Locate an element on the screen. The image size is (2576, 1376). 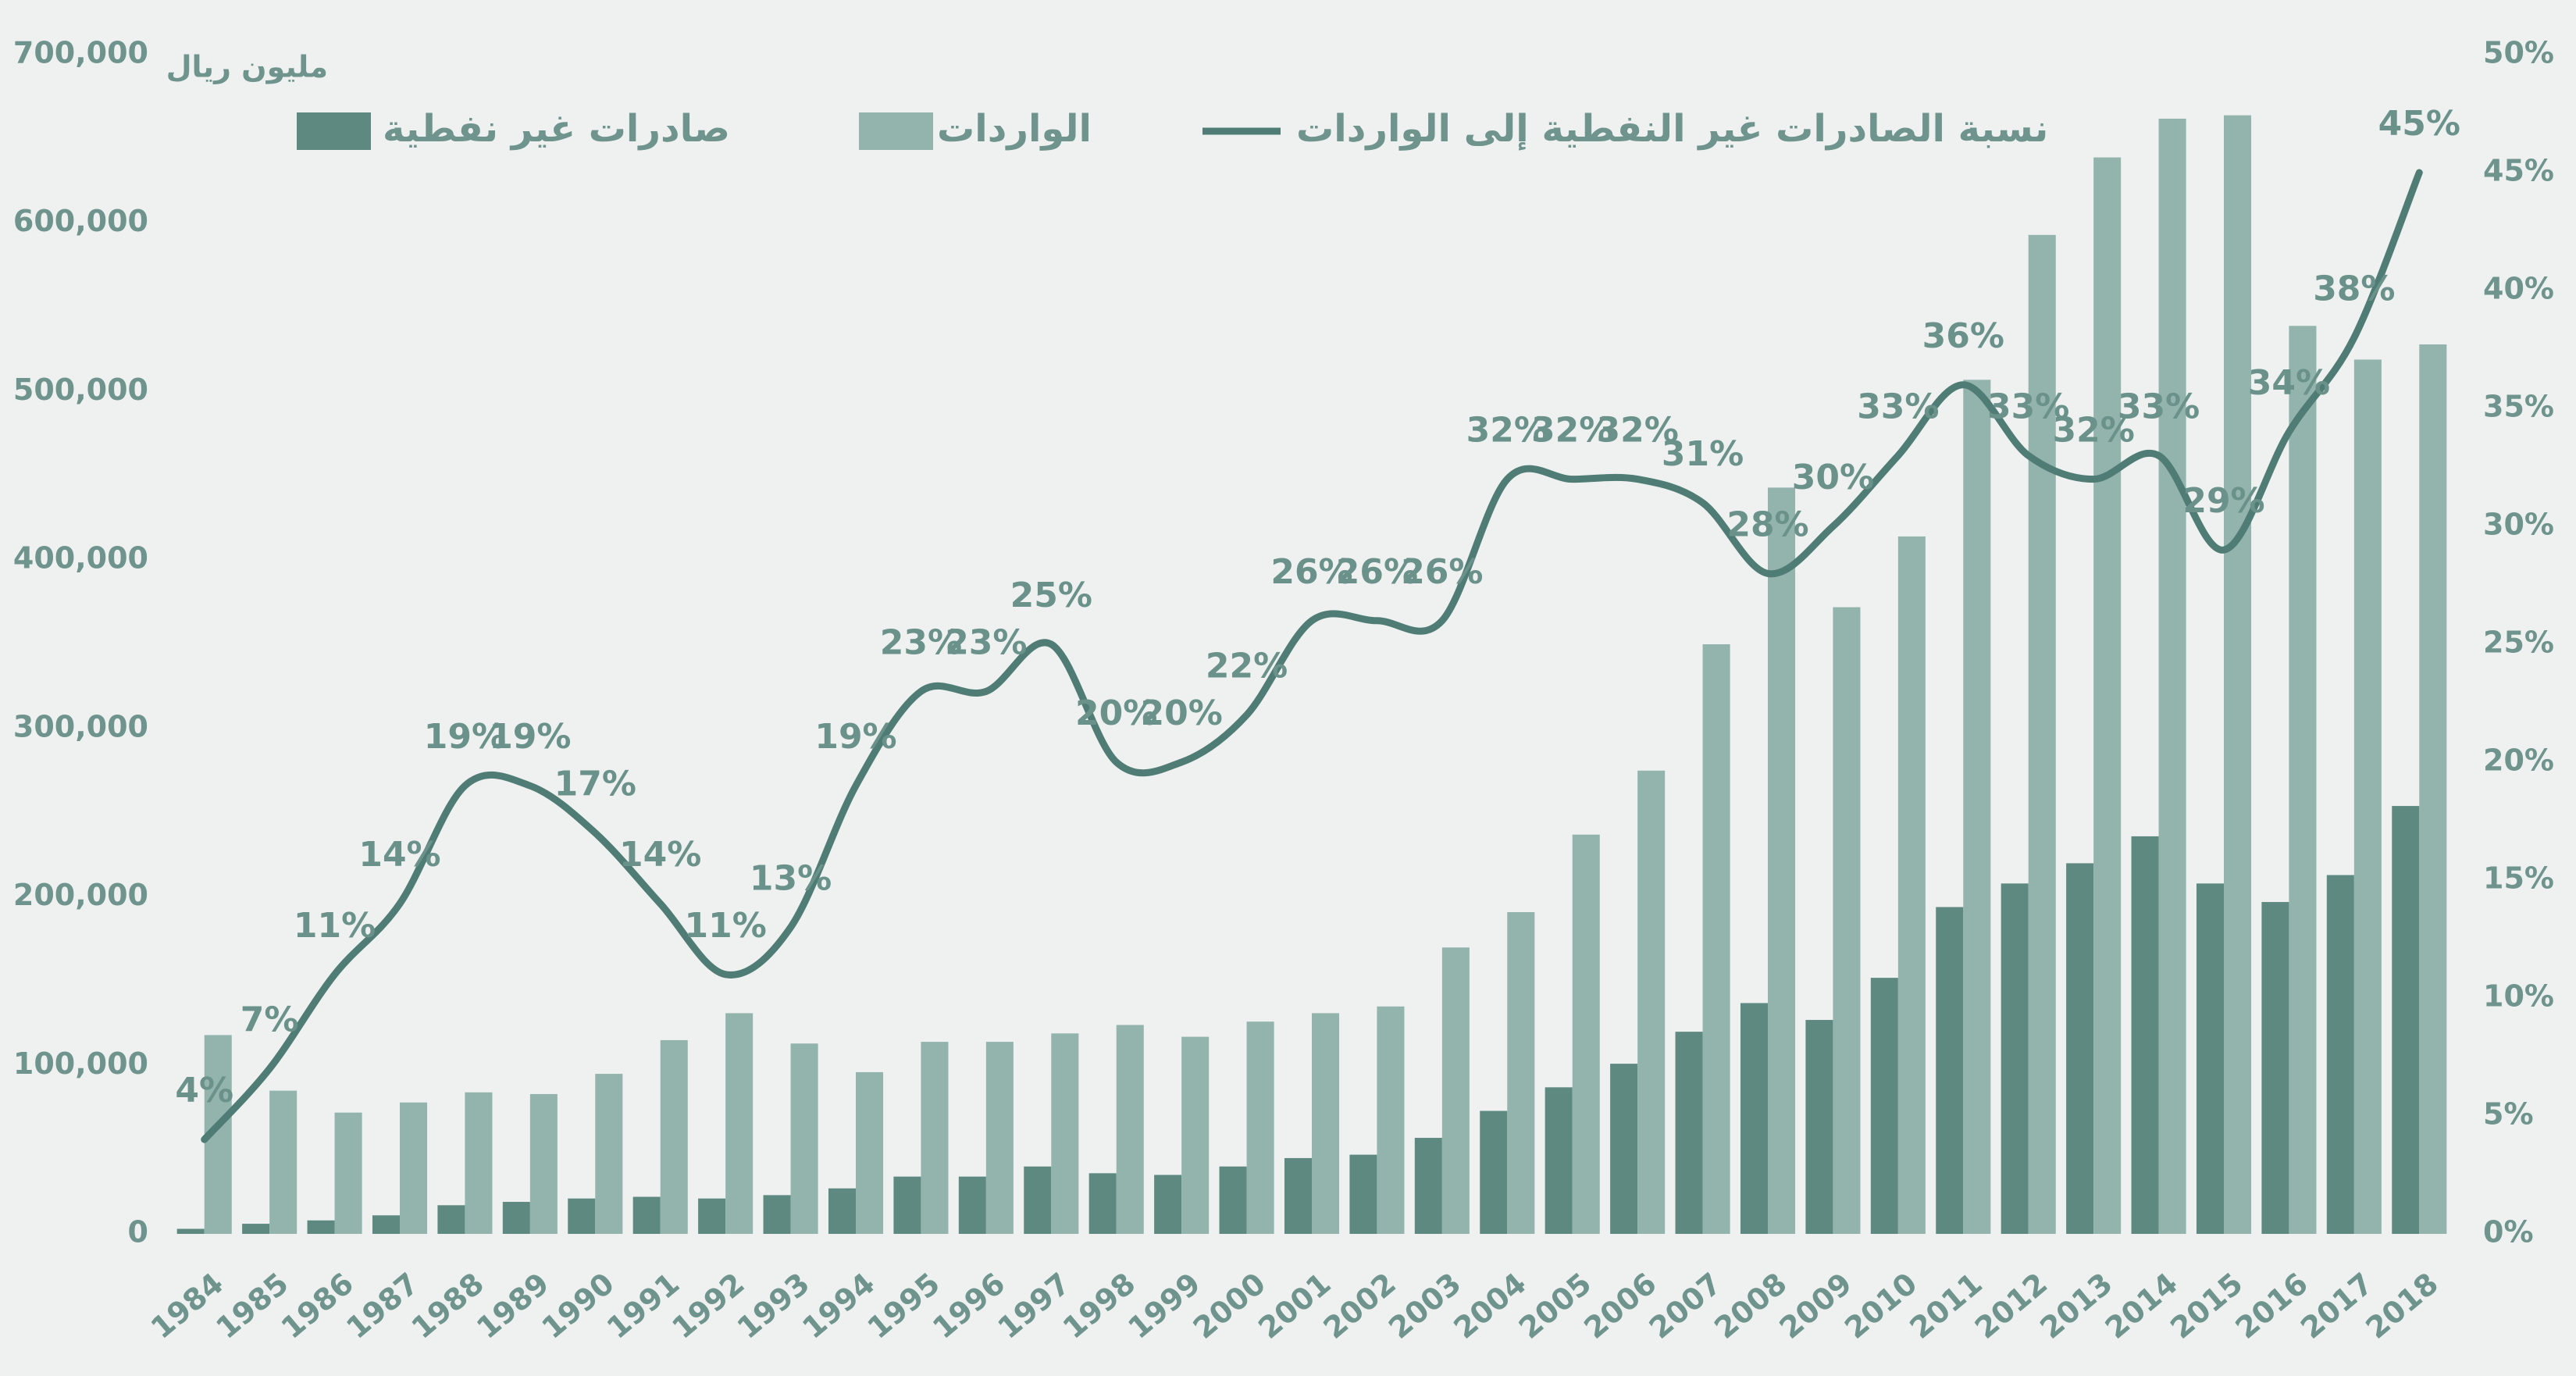
data-label: 29% is located at coordinates (2223, 501).